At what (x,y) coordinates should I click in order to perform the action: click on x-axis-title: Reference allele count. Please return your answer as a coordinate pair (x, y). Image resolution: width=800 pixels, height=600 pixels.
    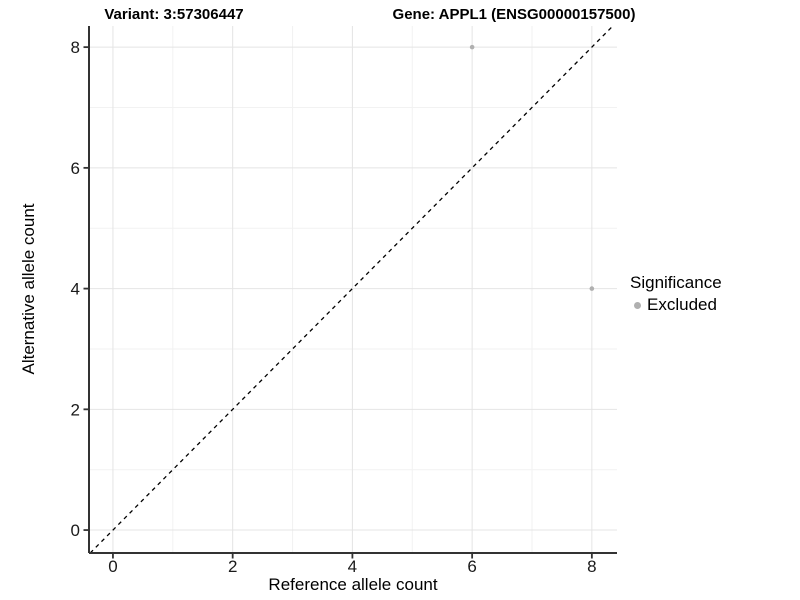
    Looking at the image, I should click on (353, 584).